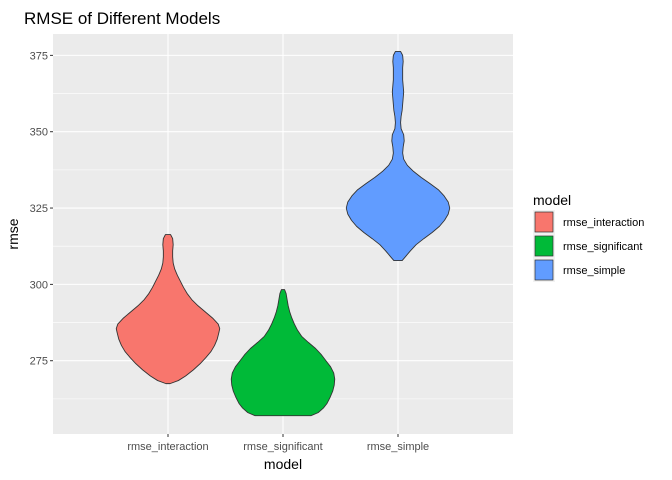 This screenshot has height=480, width=672. I want to click on legend-label: rmse_significant, so click(602, 247).